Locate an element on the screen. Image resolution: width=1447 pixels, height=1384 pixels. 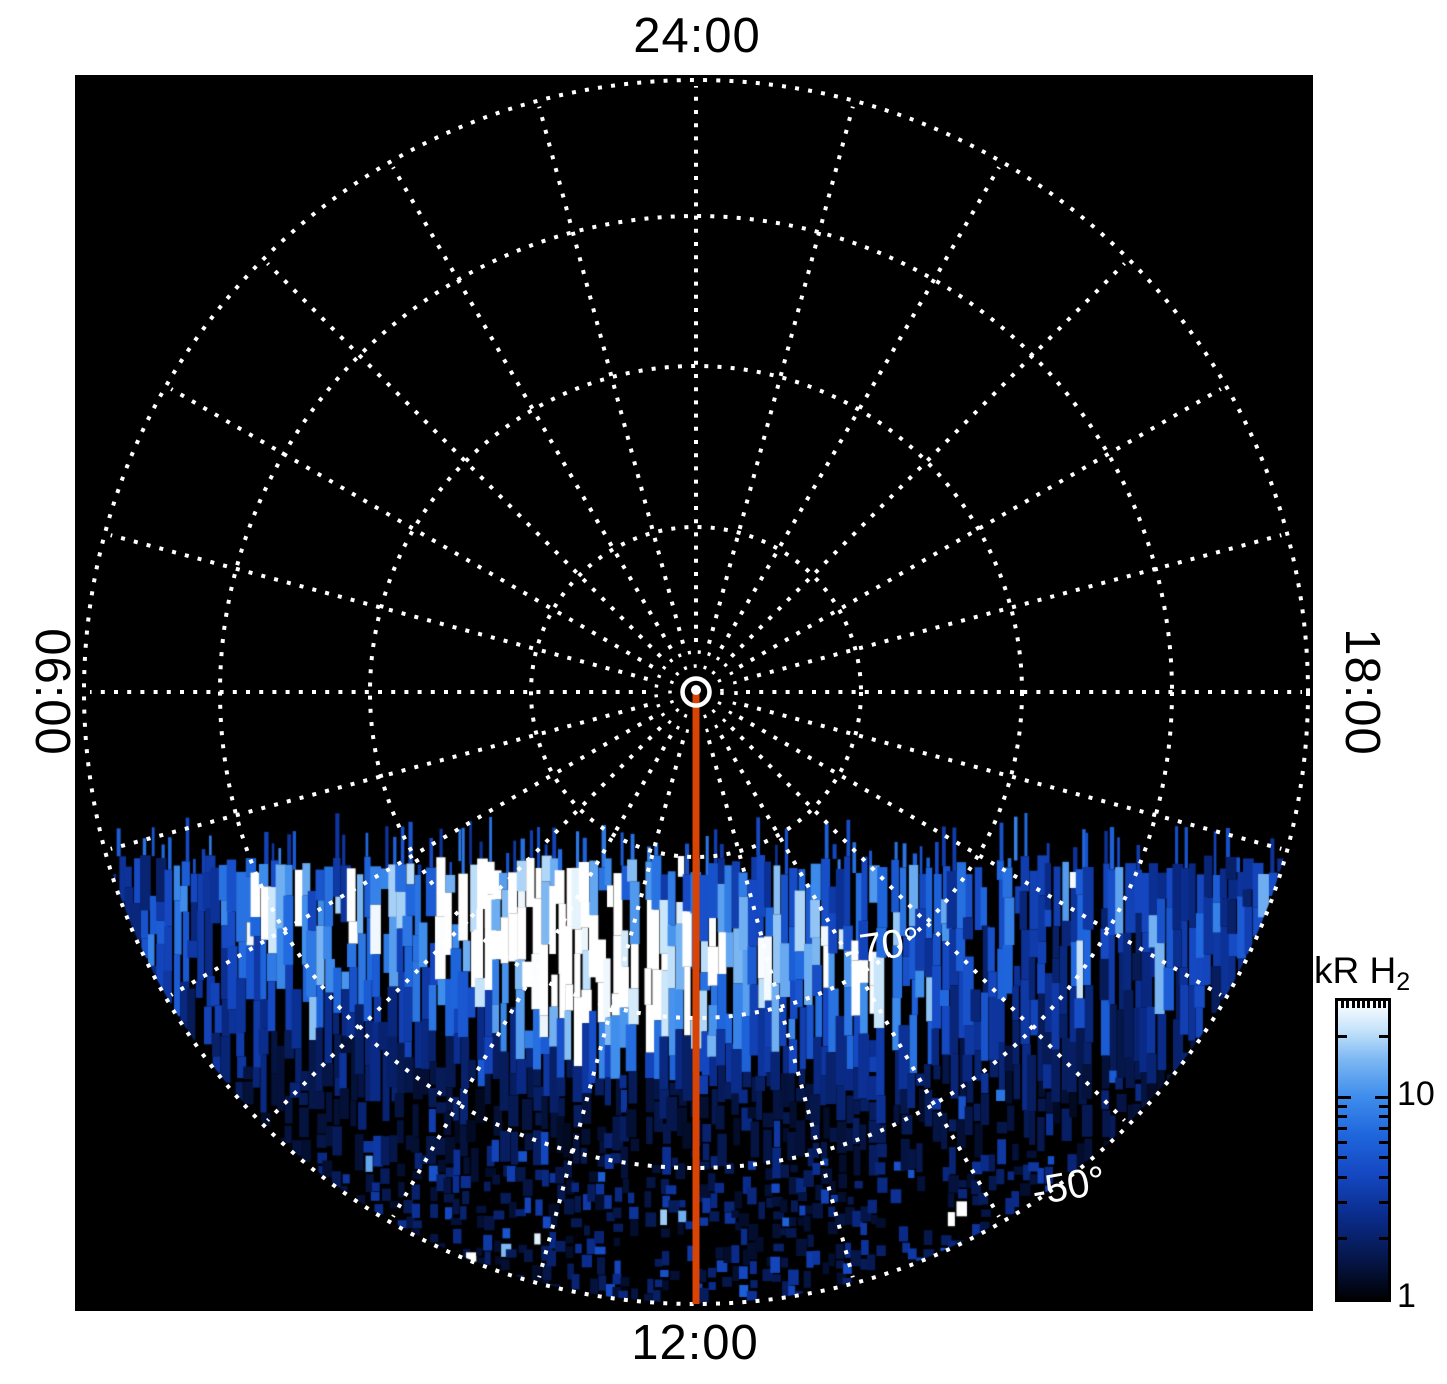
colorbar-title: kR H2 is located at coordinates (1380, 973).